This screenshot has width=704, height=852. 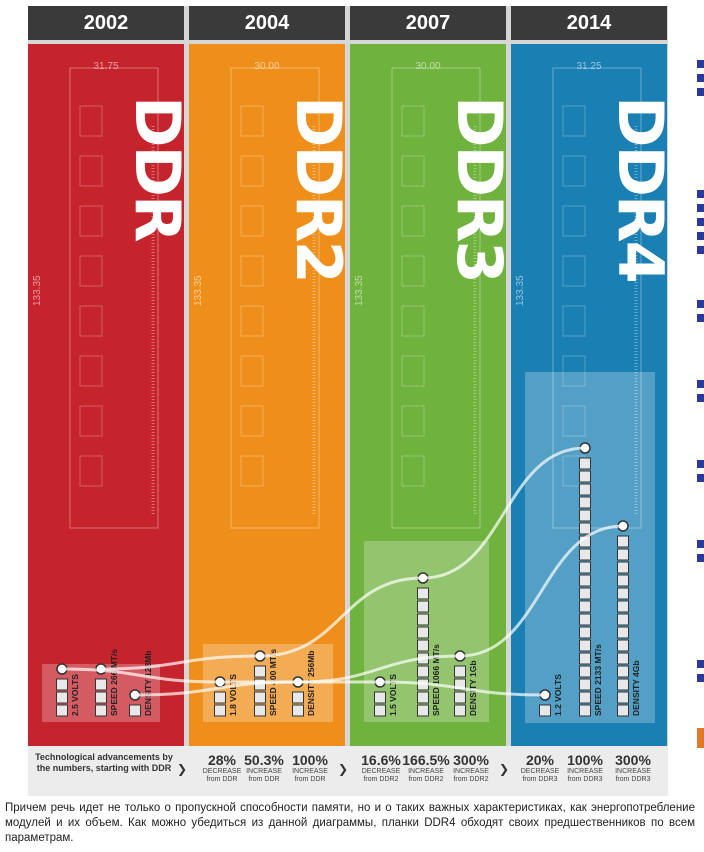 I want to click on bar-label: SPEED 1066 MT/s, so click(x=436, y=680).